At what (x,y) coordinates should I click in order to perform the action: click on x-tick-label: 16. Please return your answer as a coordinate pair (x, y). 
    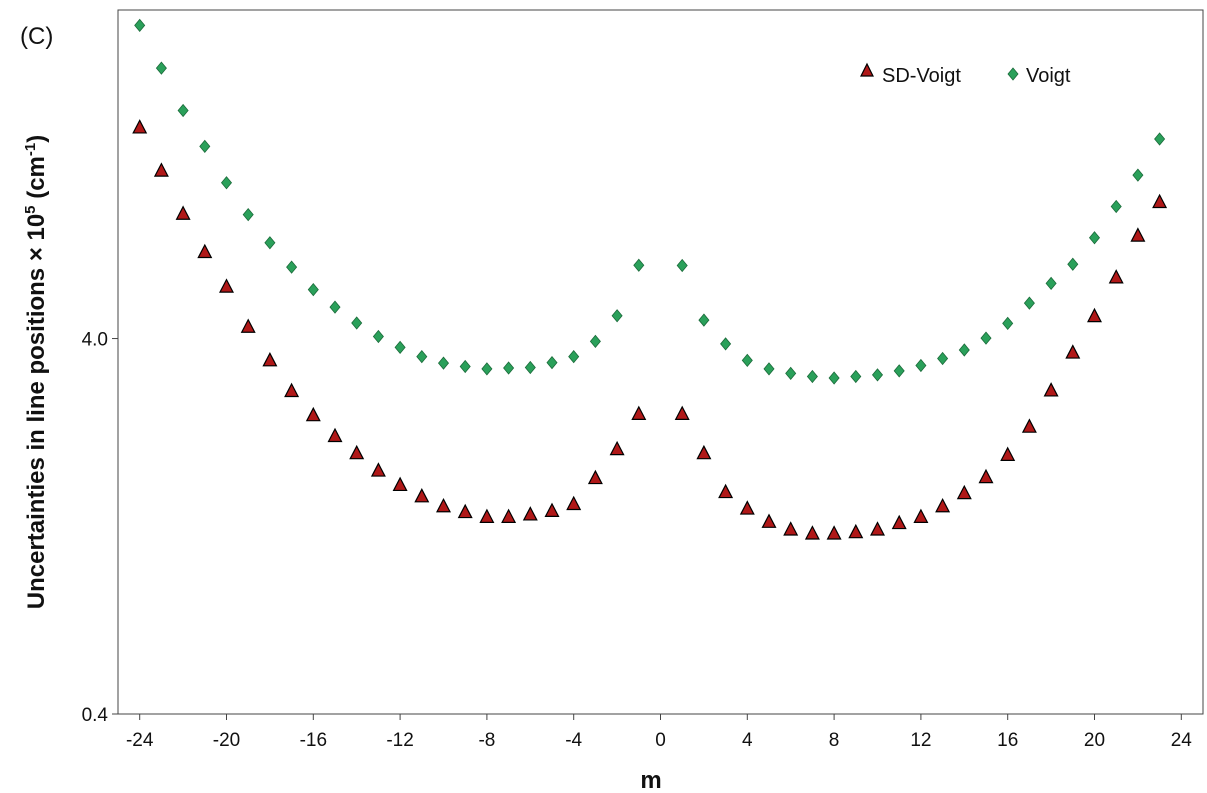
    Looking at the image, I should click on (1007, 740).